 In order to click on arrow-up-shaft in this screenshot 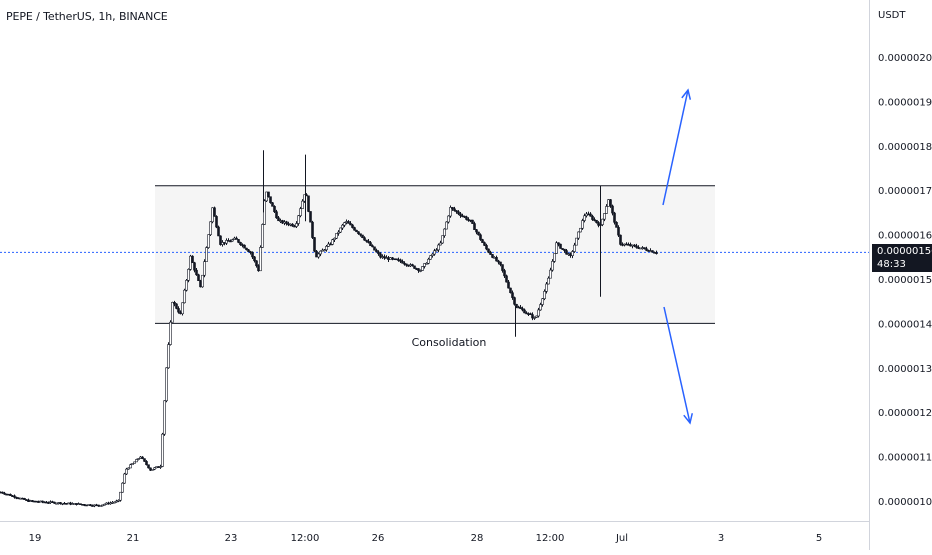, I will do `click(675, 147)`.